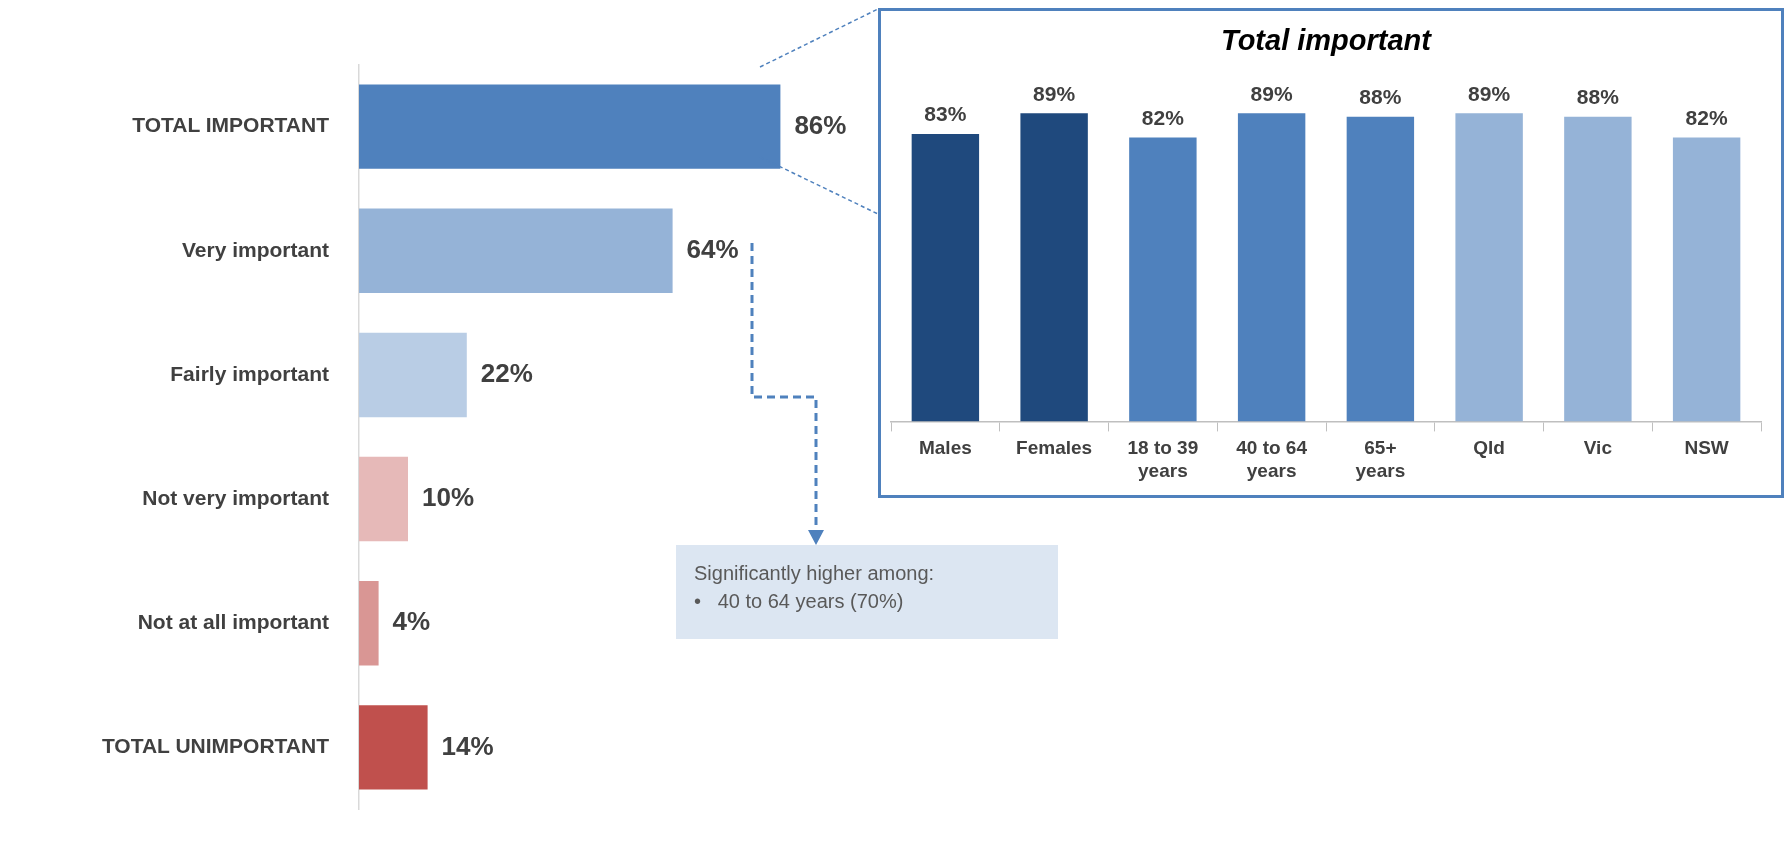 The image size is (1787, 844). I want to click on x-tick-label: 65+ years, so click(1380, 459).